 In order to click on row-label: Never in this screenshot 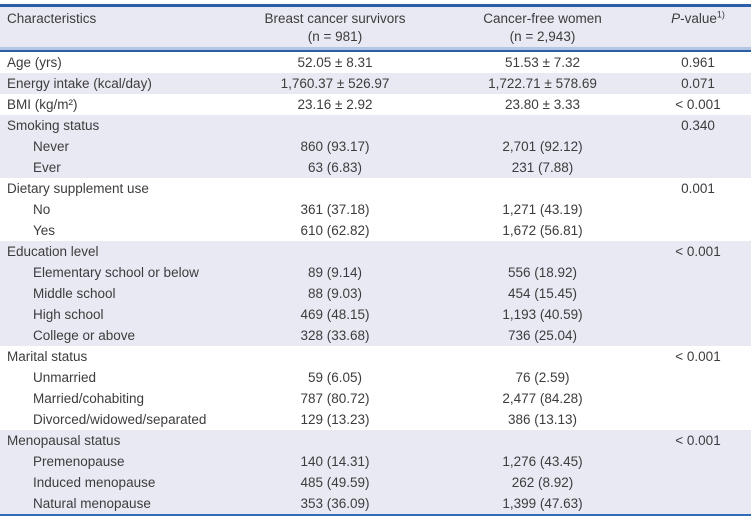, I will do `click(115, 146)`.